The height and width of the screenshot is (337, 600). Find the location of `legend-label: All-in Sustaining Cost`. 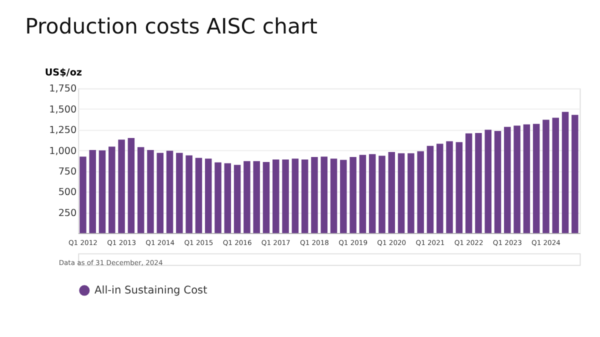

legend-label: All-in Sustaining Cost is located at coordinates (151, 289).